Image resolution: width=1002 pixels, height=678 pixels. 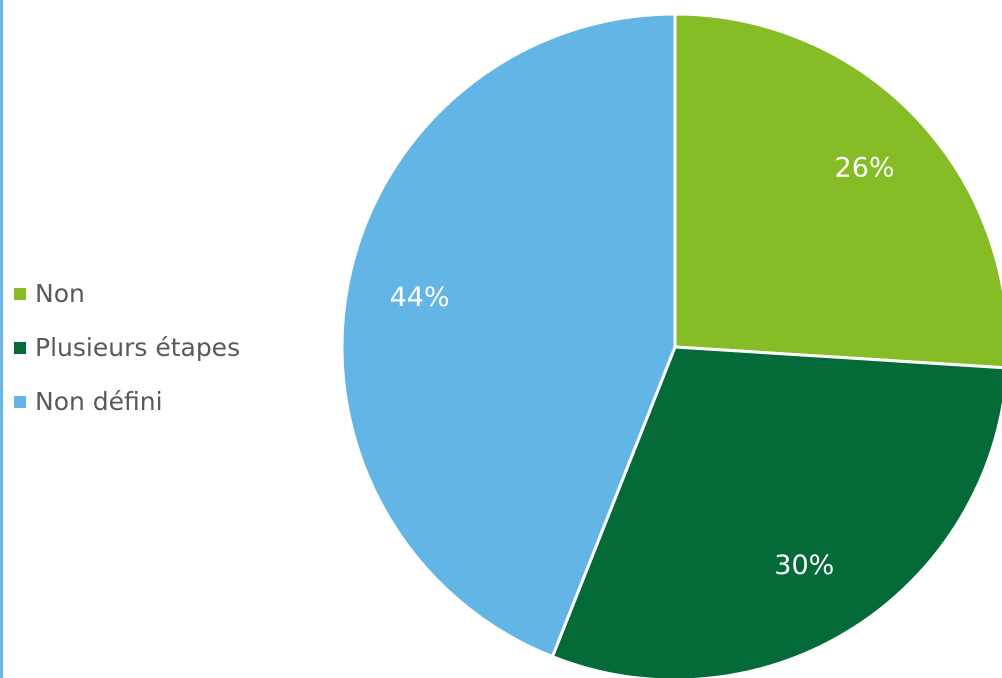 What do you see at coordinates (138, 347) in the screenshot?
I see `legend-label-plusieurs-etapes: Plusieurs étapes` at bounding box center [138, 347].